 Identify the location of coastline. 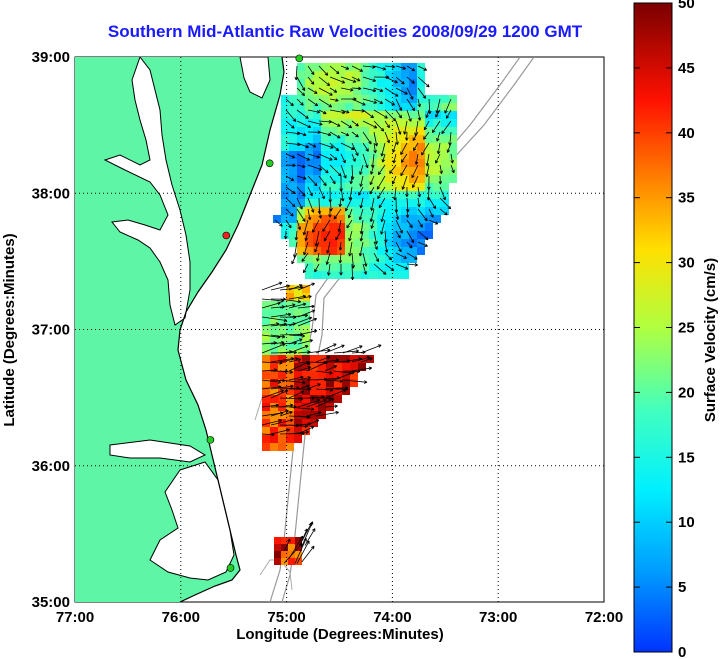
(231, 329).